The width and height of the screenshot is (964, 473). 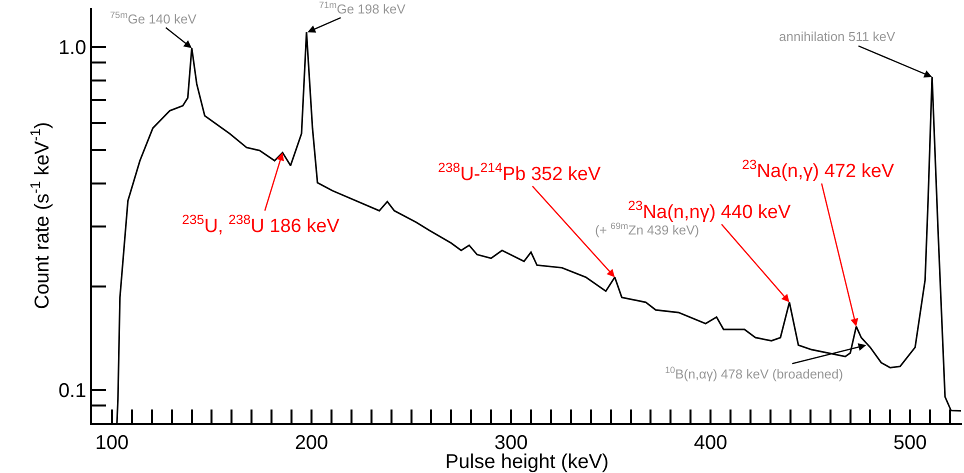 What do you see at coordinates (362, 8) in the screenshot?
I see `annotation: $^{71m}$Ge 198 keV` at bounding box center [362, 8].